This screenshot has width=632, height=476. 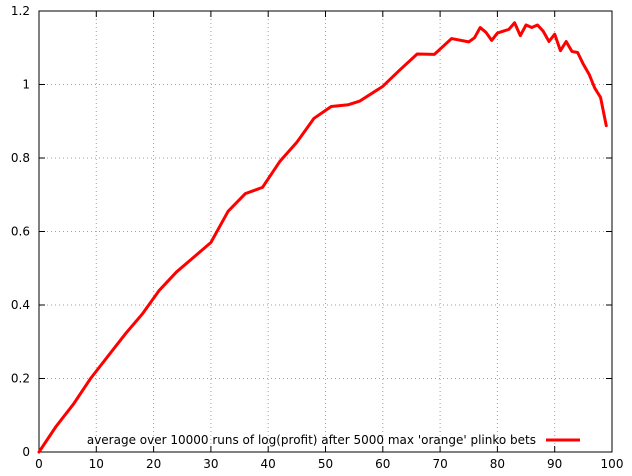 What do you see at coordinates (20, 11) in the screenshot?
I see `y-tick-label: 1.2` at bounding box center [20, 11].